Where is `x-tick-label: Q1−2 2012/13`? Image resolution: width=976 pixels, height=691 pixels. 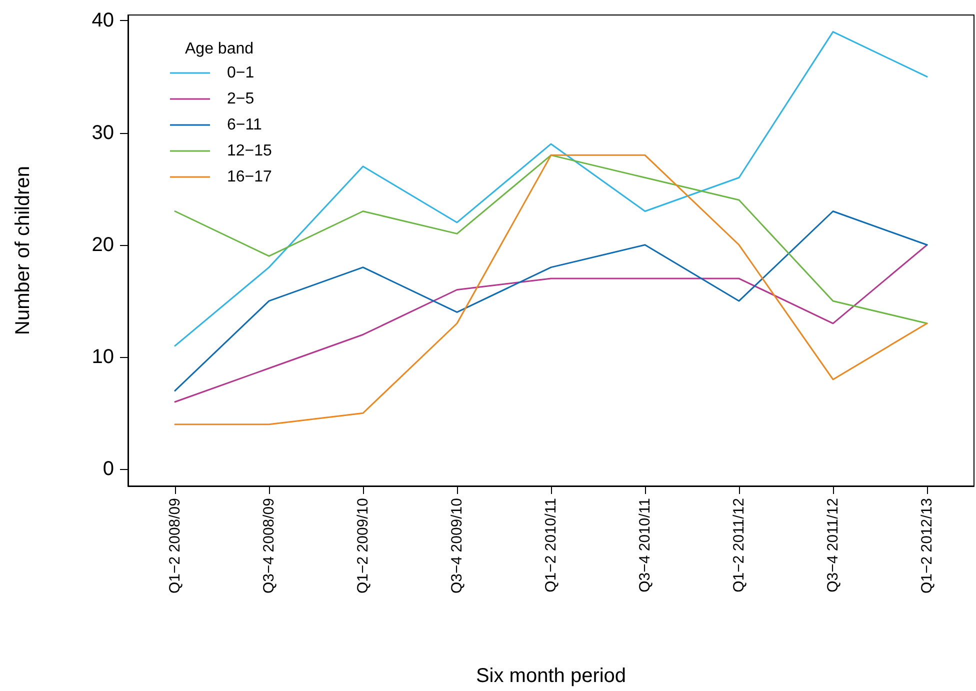
x-tick-label: Q1−2 2012/13 is located at coordinates (927, 546).